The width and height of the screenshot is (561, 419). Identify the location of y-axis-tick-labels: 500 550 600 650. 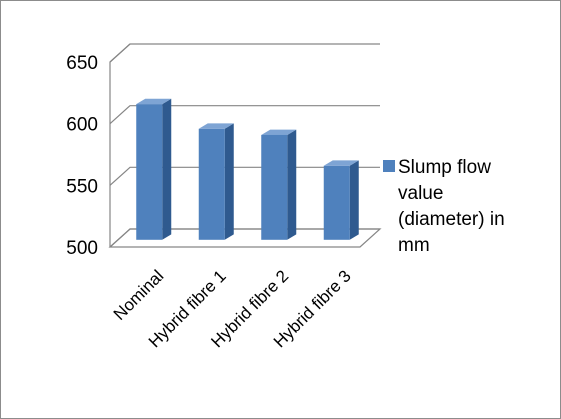
(82, 156).